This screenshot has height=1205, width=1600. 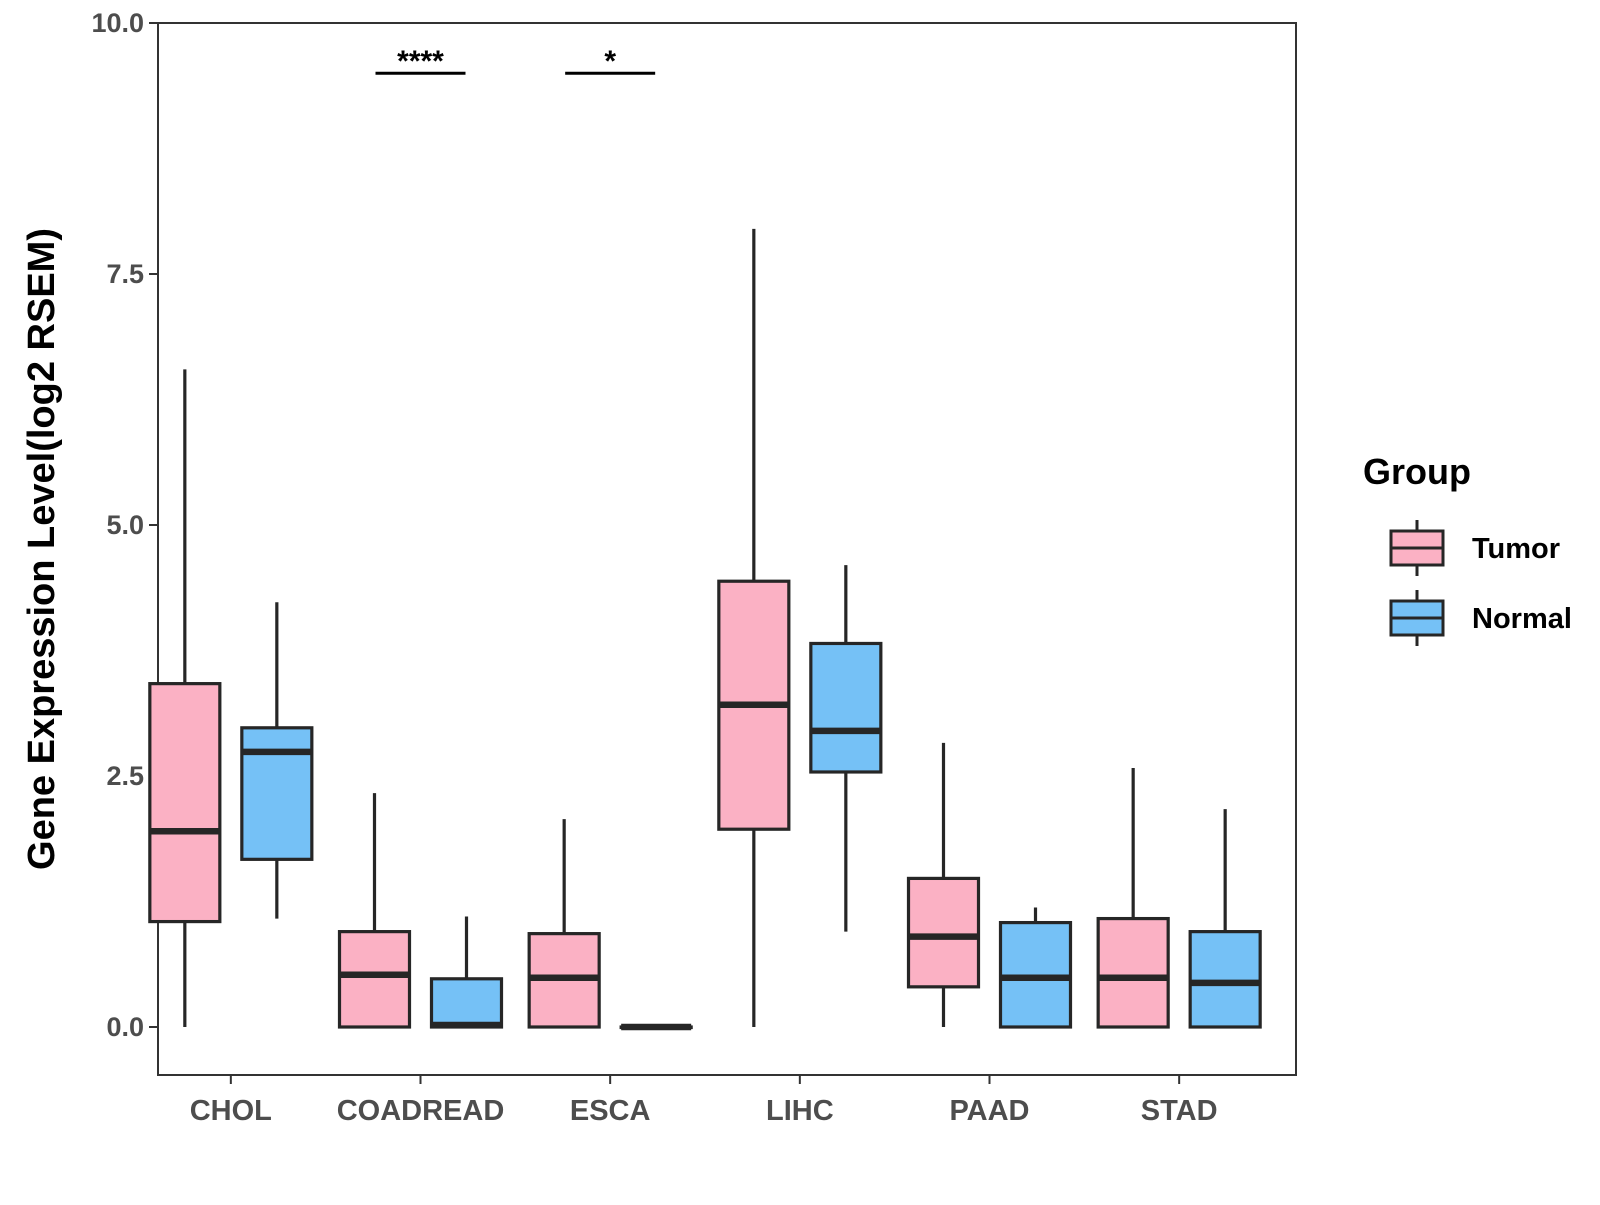 What do you see at coordinates (421, 1111) in the screenshot?
I see `x-tick-label: COADREAD` at bounding box center [421, 1111].